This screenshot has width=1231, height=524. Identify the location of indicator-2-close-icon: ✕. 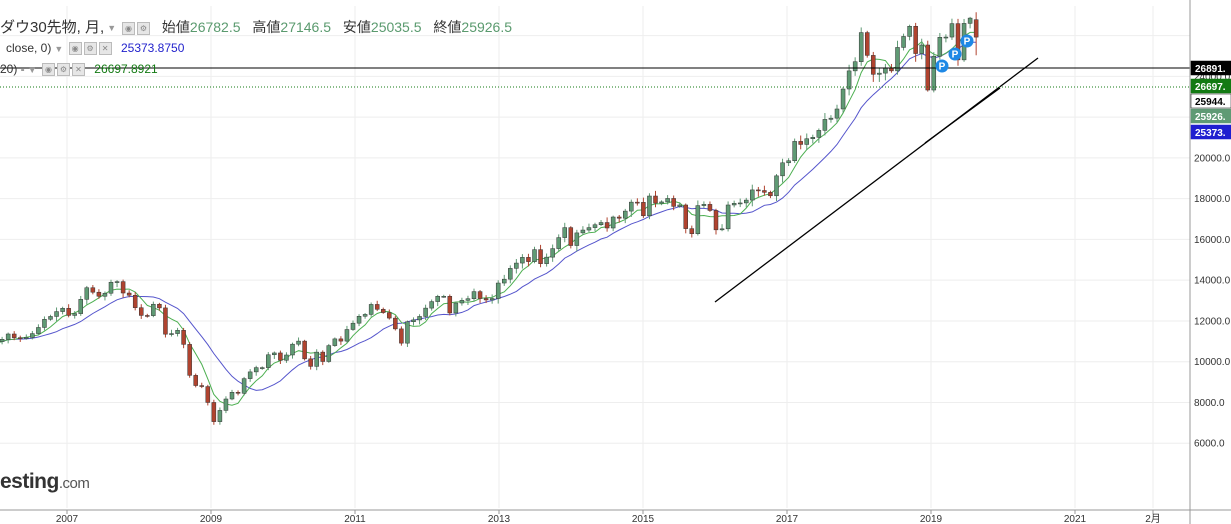
(78, 70).